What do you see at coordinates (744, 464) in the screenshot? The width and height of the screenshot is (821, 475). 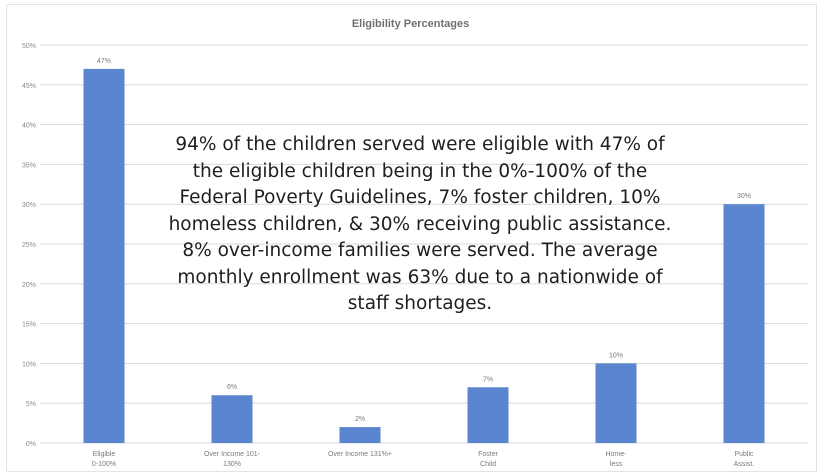 I see `x-tick-label: Assist.` at bounding box center [744, 464].